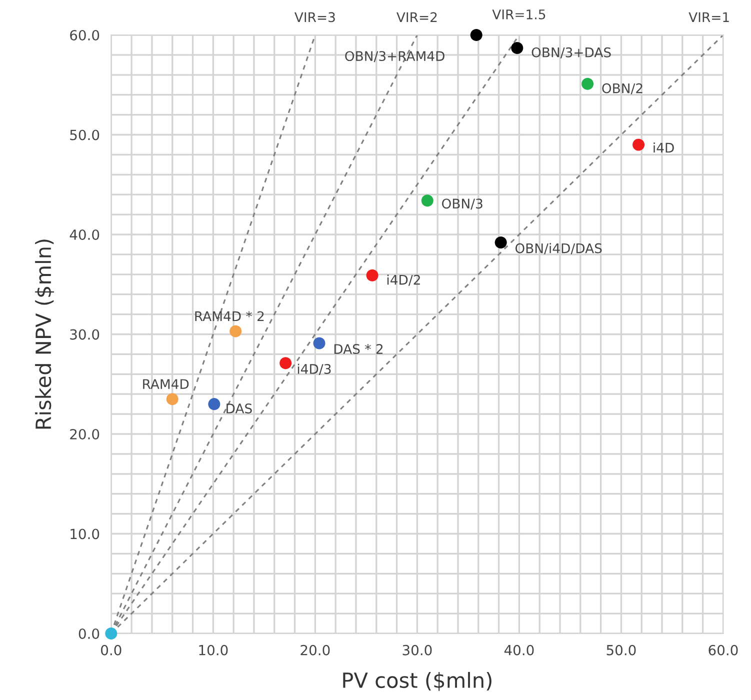  Describe the element at coordinates (85, 434) in the screenshot. I see `y-tick-label: 20.0` at that location.